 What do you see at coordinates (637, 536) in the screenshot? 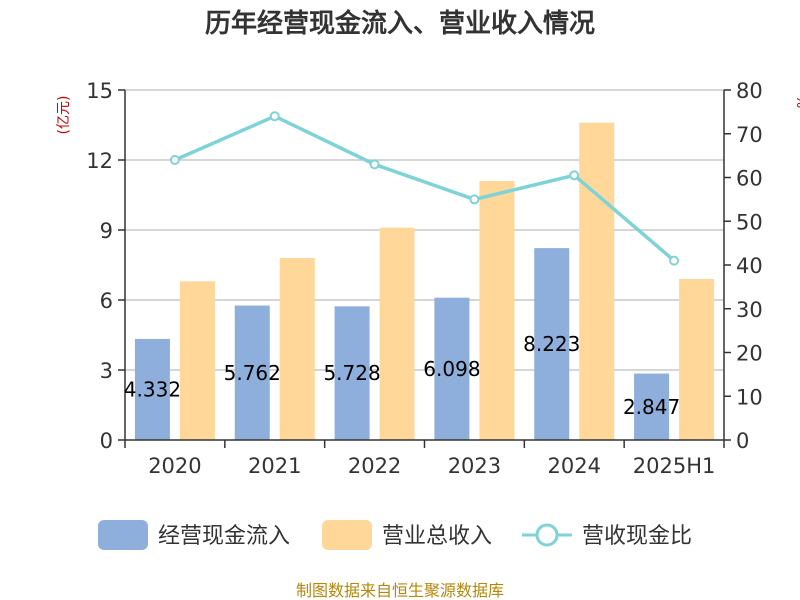
I see `legend-label-ratio: 营收现金比` at bounding box center [637, 536].